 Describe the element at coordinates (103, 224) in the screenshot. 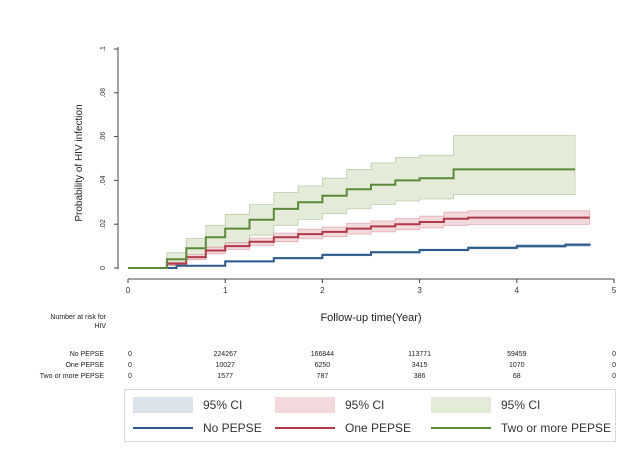

I see `y-tick-label: .02` at that location.